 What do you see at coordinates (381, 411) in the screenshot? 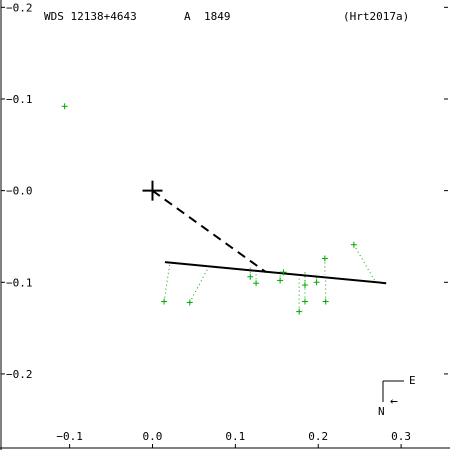
I see `compass-north-label: N` at bounding box center [381, 411].